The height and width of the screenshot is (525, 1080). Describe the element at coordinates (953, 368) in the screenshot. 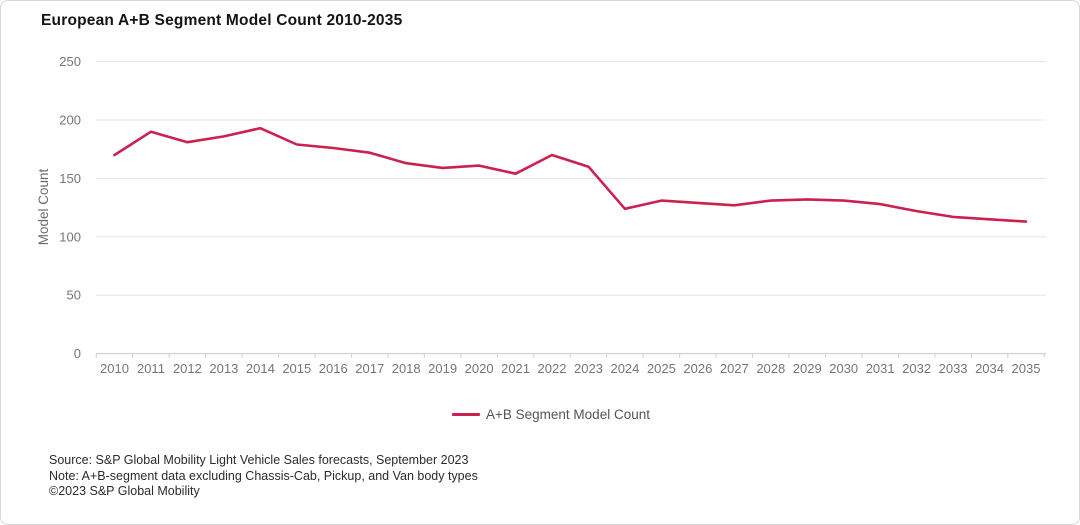

I see `svg-text: 2033` at that location.